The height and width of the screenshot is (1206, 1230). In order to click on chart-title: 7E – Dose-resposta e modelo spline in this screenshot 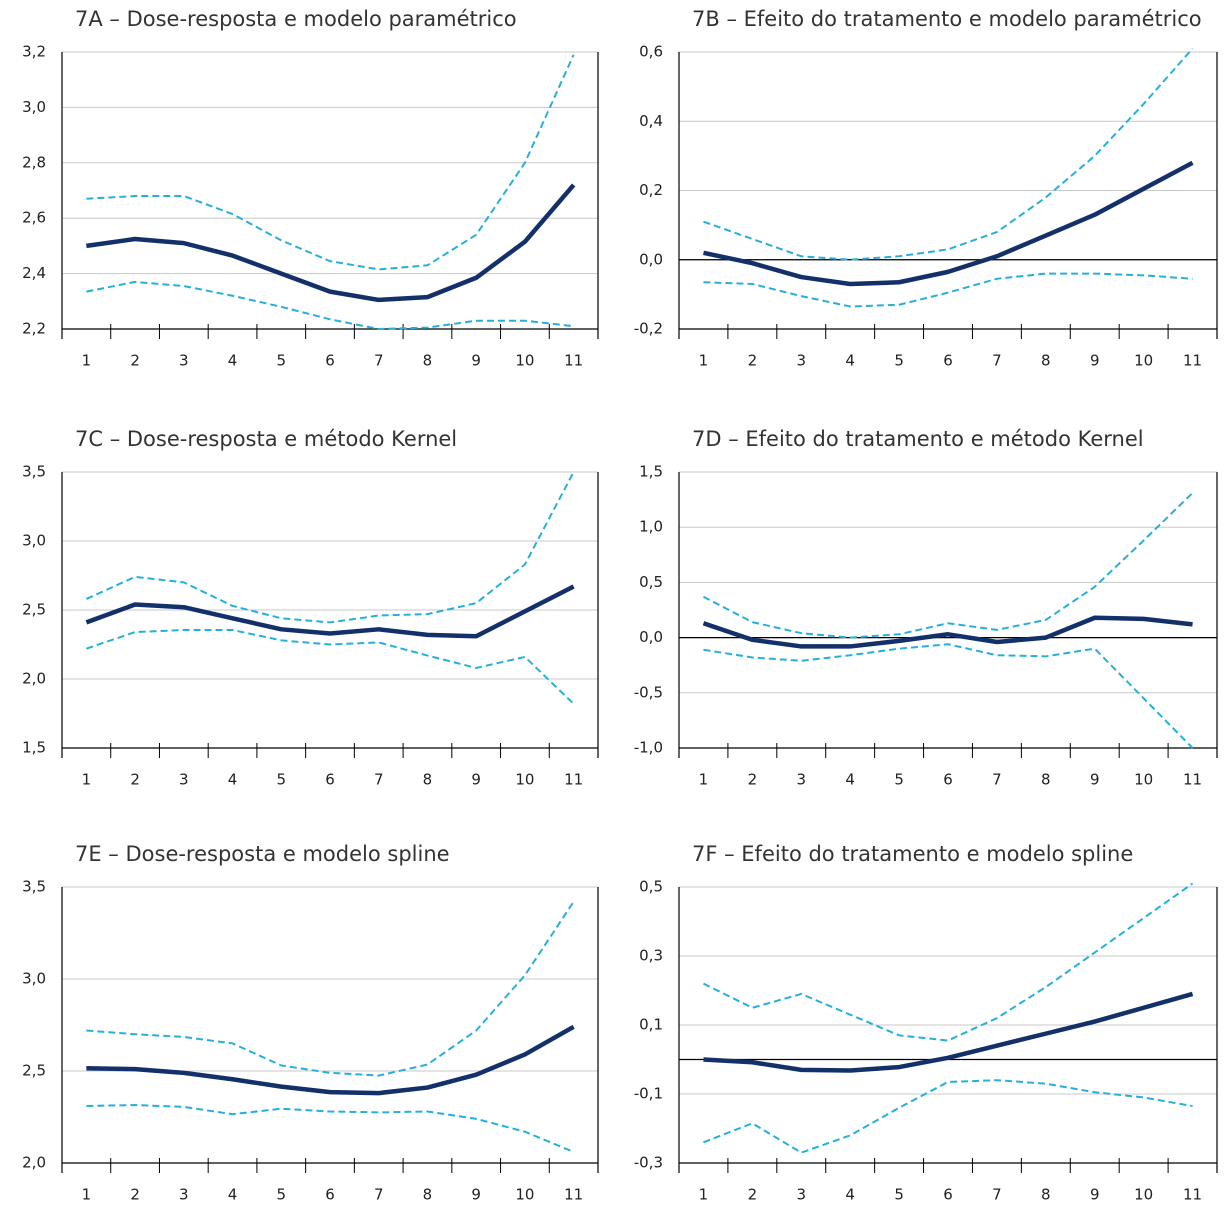, I will do `click(262, 854)`.